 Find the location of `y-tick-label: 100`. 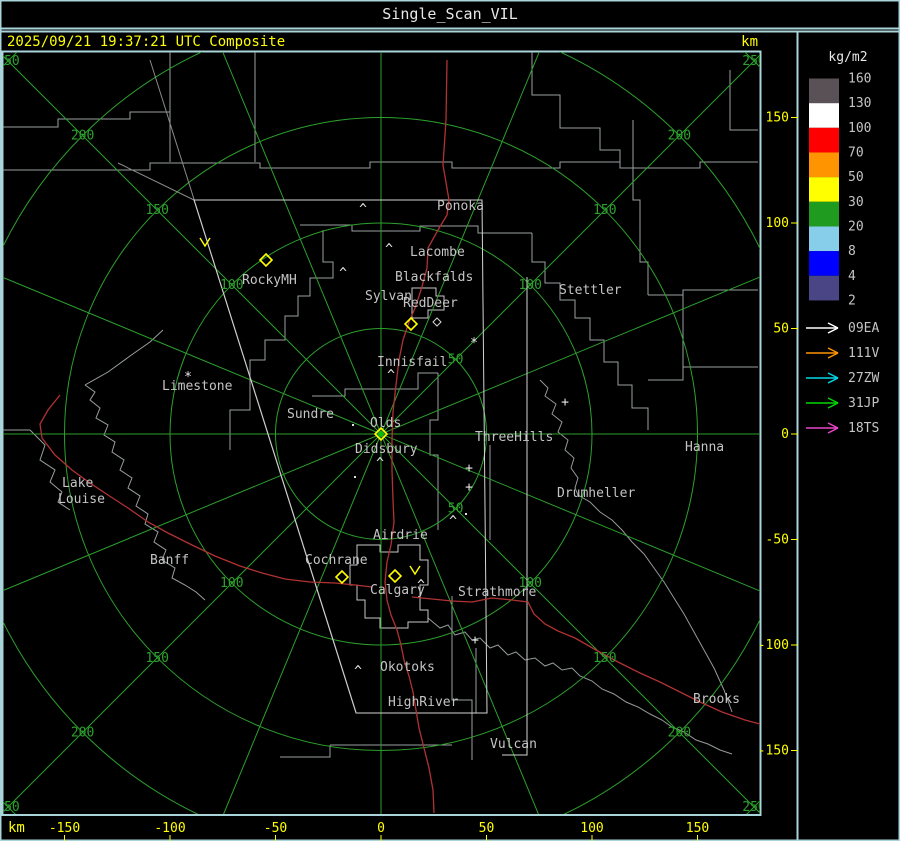

y-tick-label: 100 is located at coordinates (777, 223).